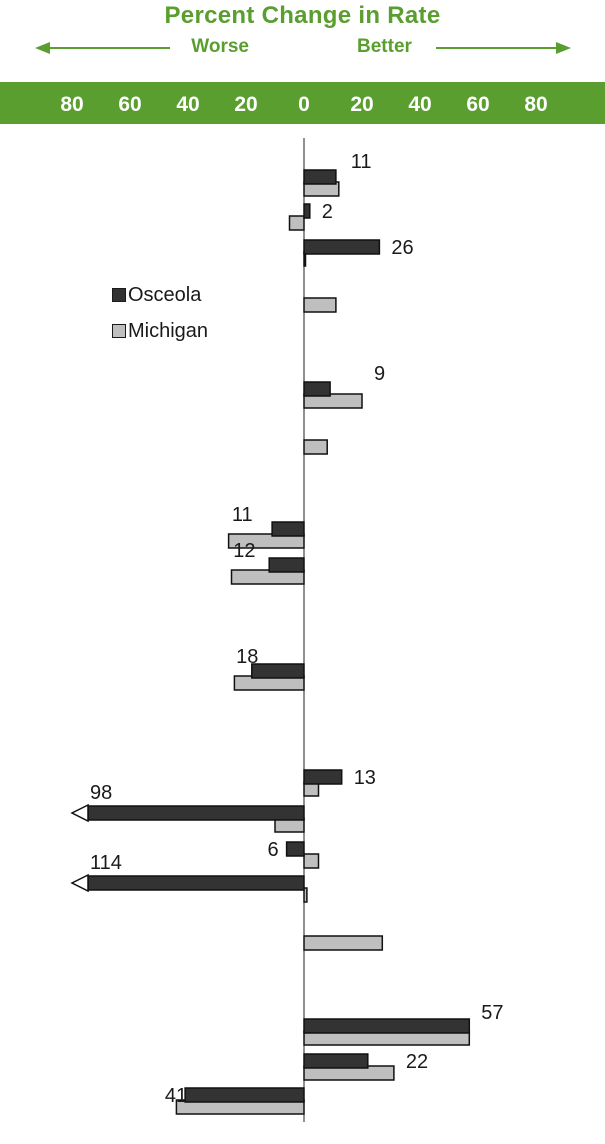 The image size is (605, 1144). What do you see at coordinates (402, 248) in the screenshot?
I see `data-label-osceola: 26` at bounding box center [402, 248].